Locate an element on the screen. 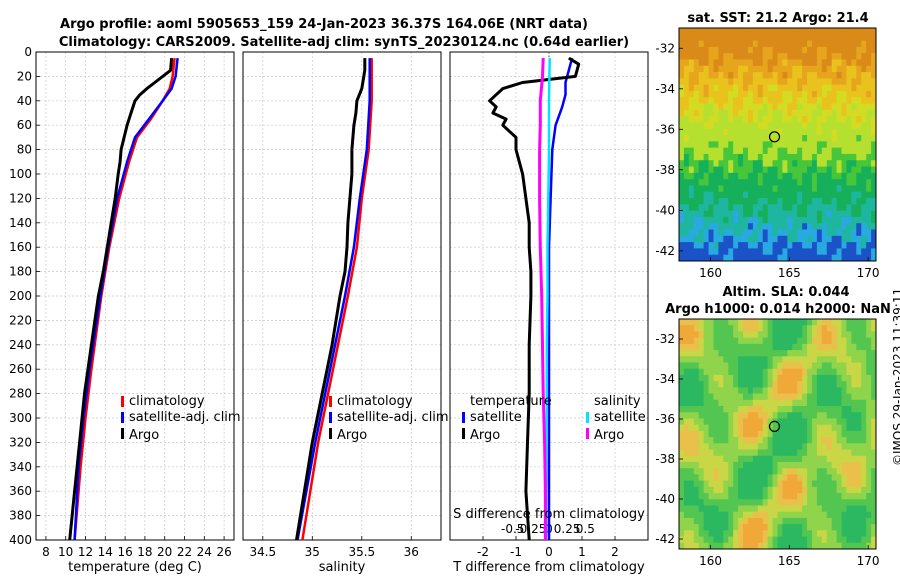 This screenshot has height=580, width=900. x-tick-label: 16 is located at coordinates (124, 552).